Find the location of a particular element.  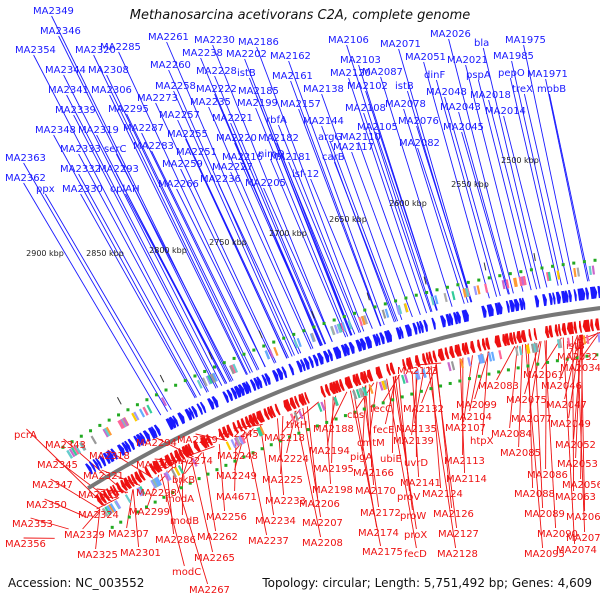

reverse-gene-label: MA2356 is located at coordinates (25, 544).